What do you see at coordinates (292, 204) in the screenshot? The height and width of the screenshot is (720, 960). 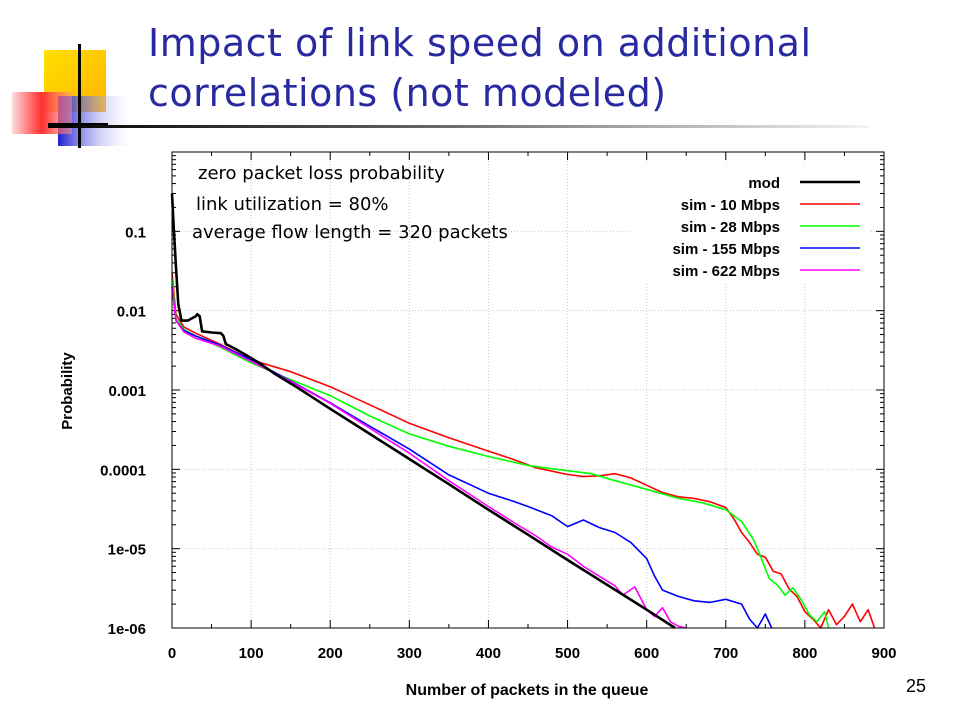 I see `annotation-utilization: link utilization = 80%` at bounding box center [292, 204].